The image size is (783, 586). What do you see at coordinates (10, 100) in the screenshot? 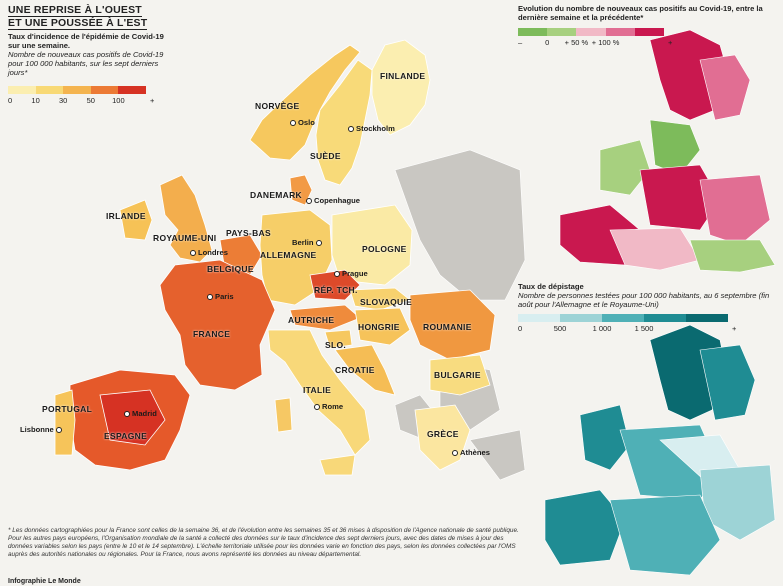
I see `main-legend-tick-label: 0` at bounding box center [10, 100].